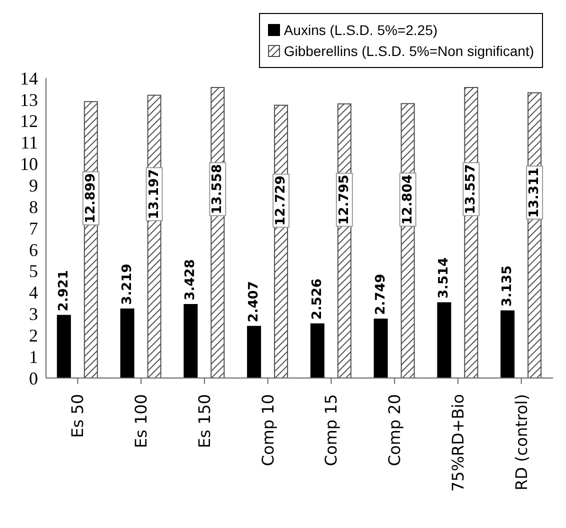 The image size is (566, 528). Describe the element at coordinates (521, 442) in the screenshot. I see `x-tick-label: RD (control)` at that location.